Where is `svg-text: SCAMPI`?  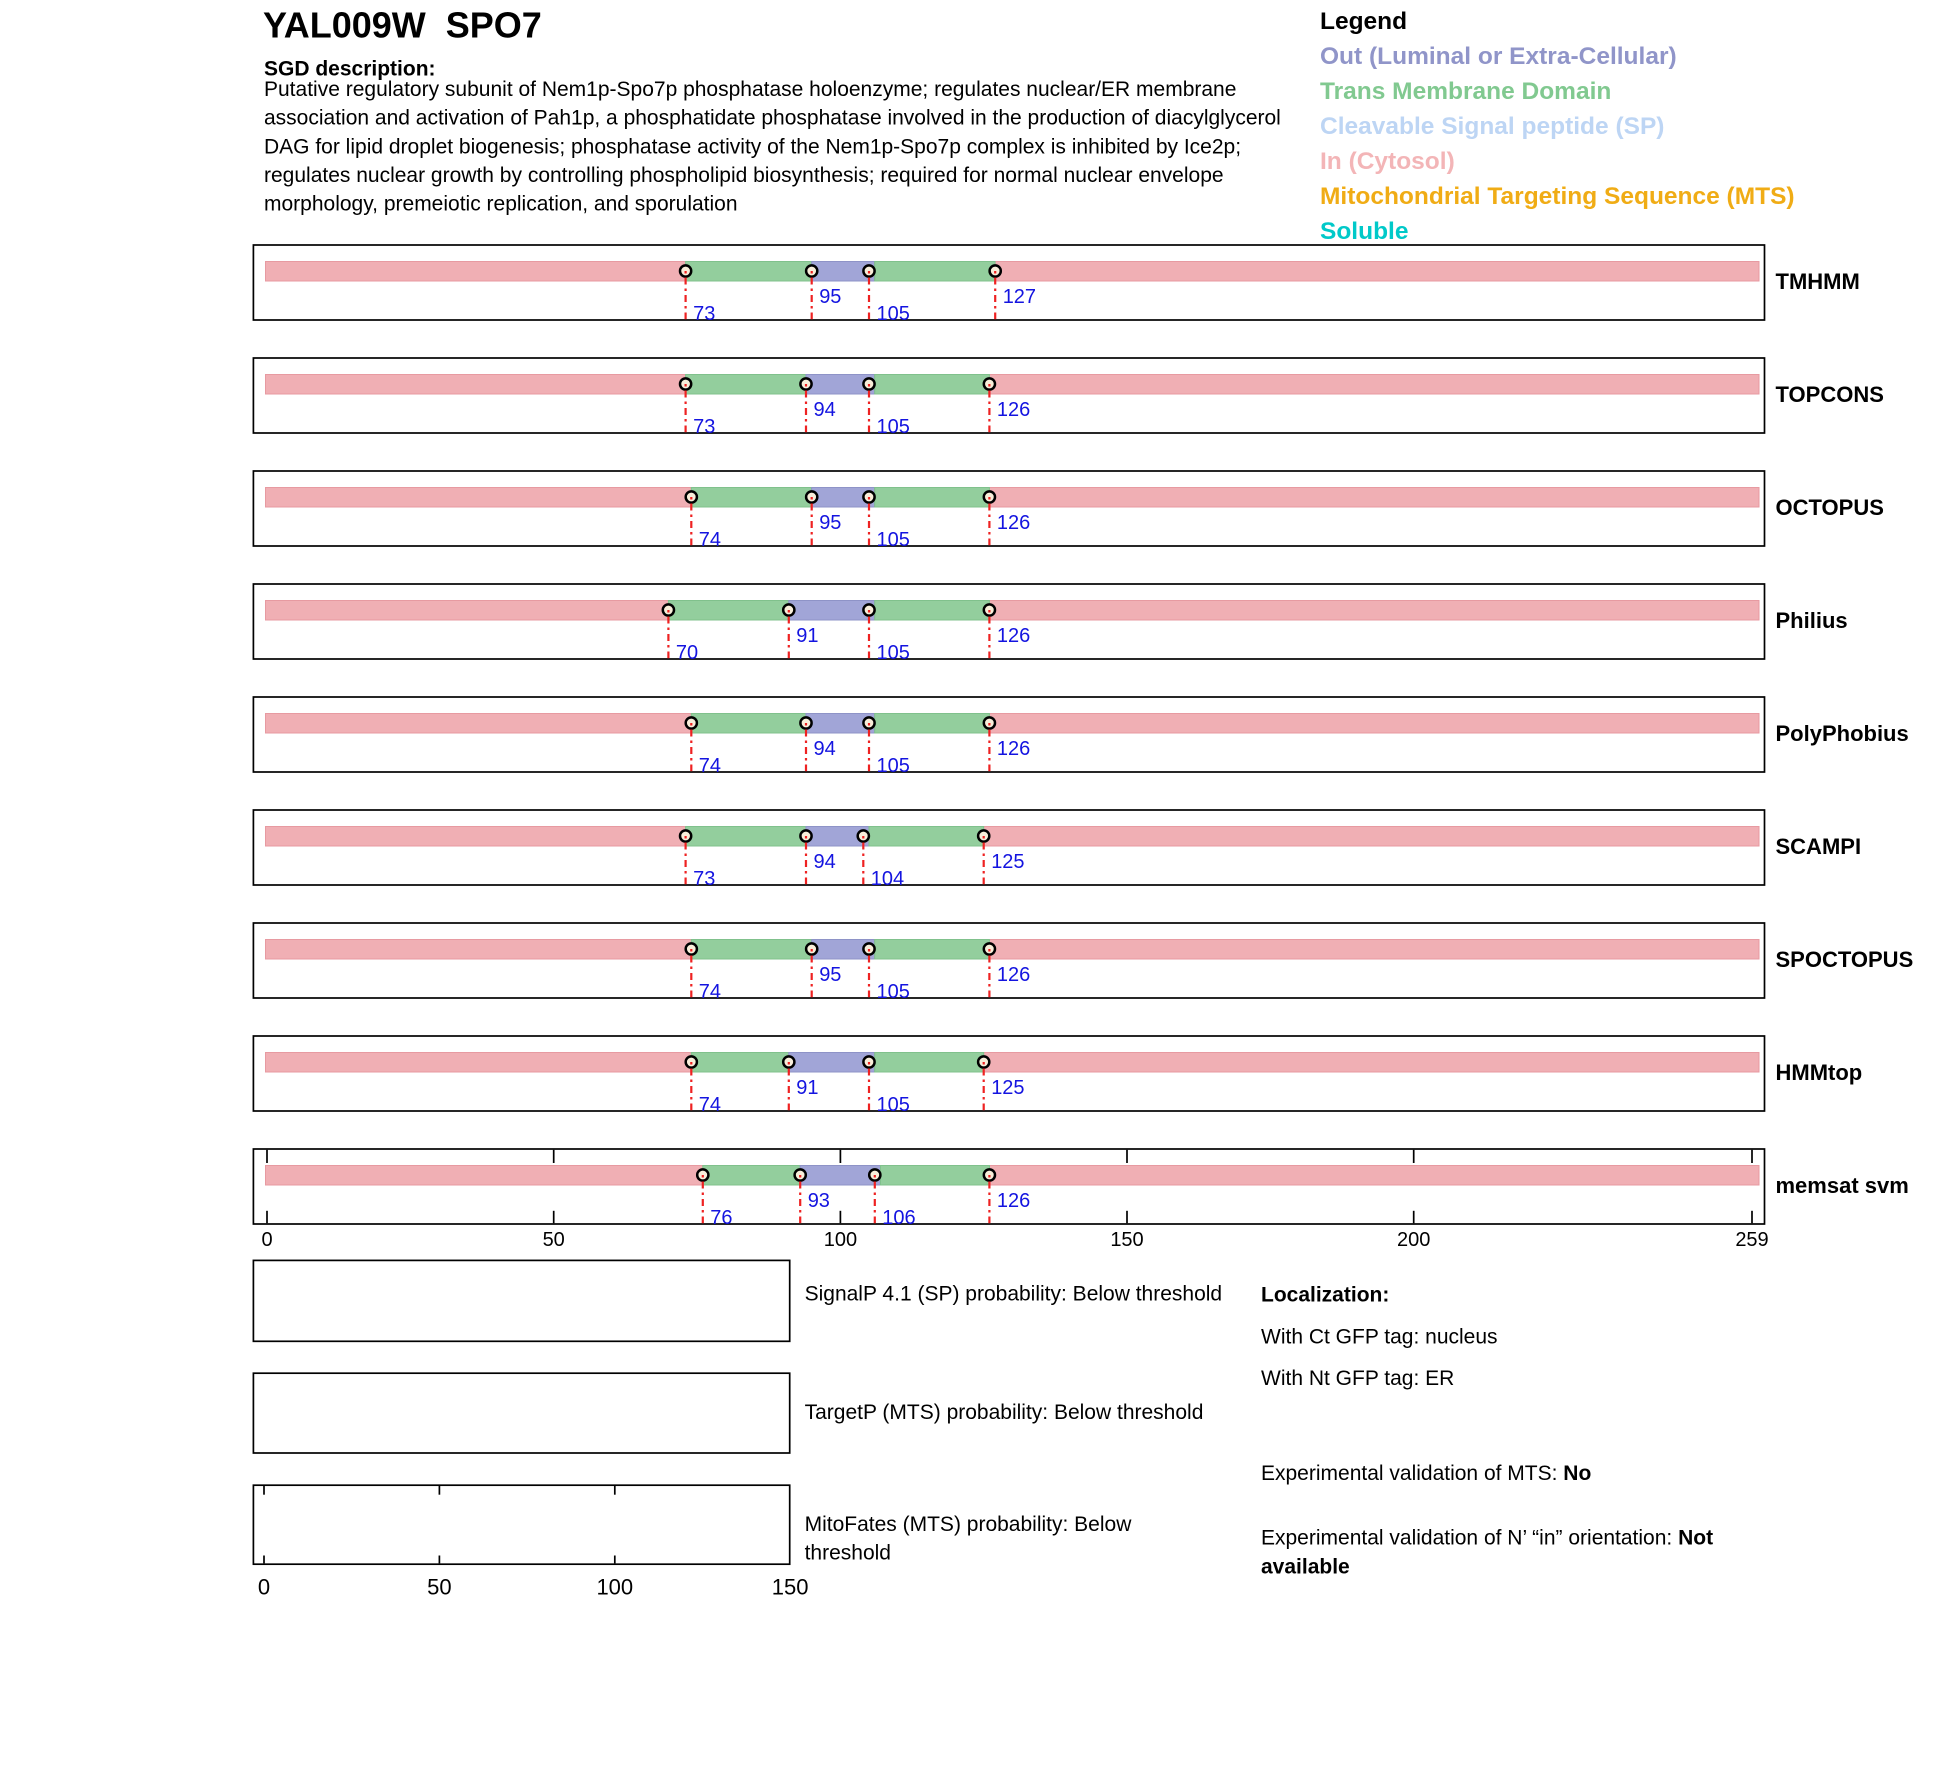 svg-text: SCAMPI is located at coordinates (1819, 846).